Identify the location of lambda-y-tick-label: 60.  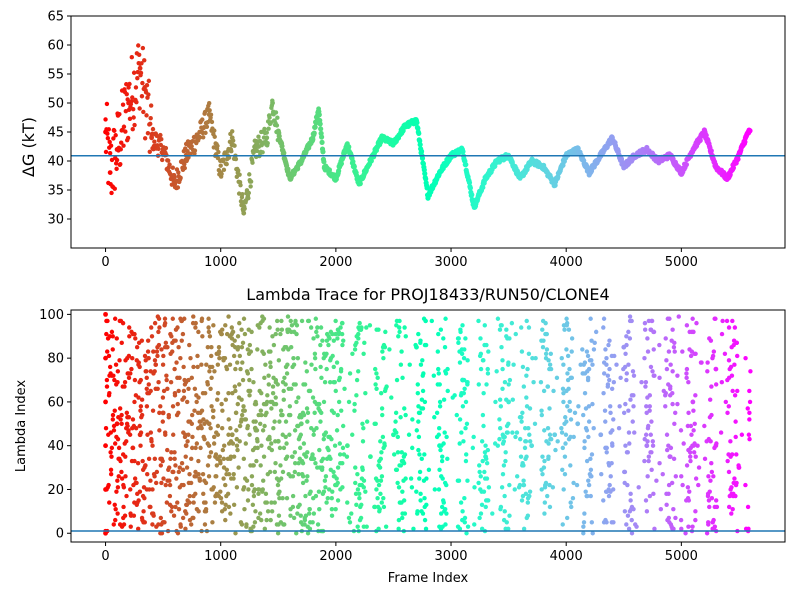
(55, 402).